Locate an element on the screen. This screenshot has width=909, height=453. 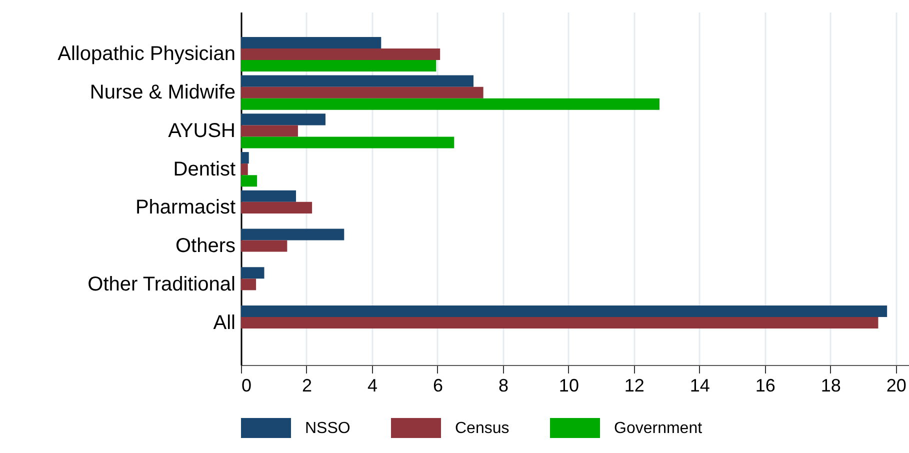
y-tick-label: AYUSH is located at coordinates (202, 131).